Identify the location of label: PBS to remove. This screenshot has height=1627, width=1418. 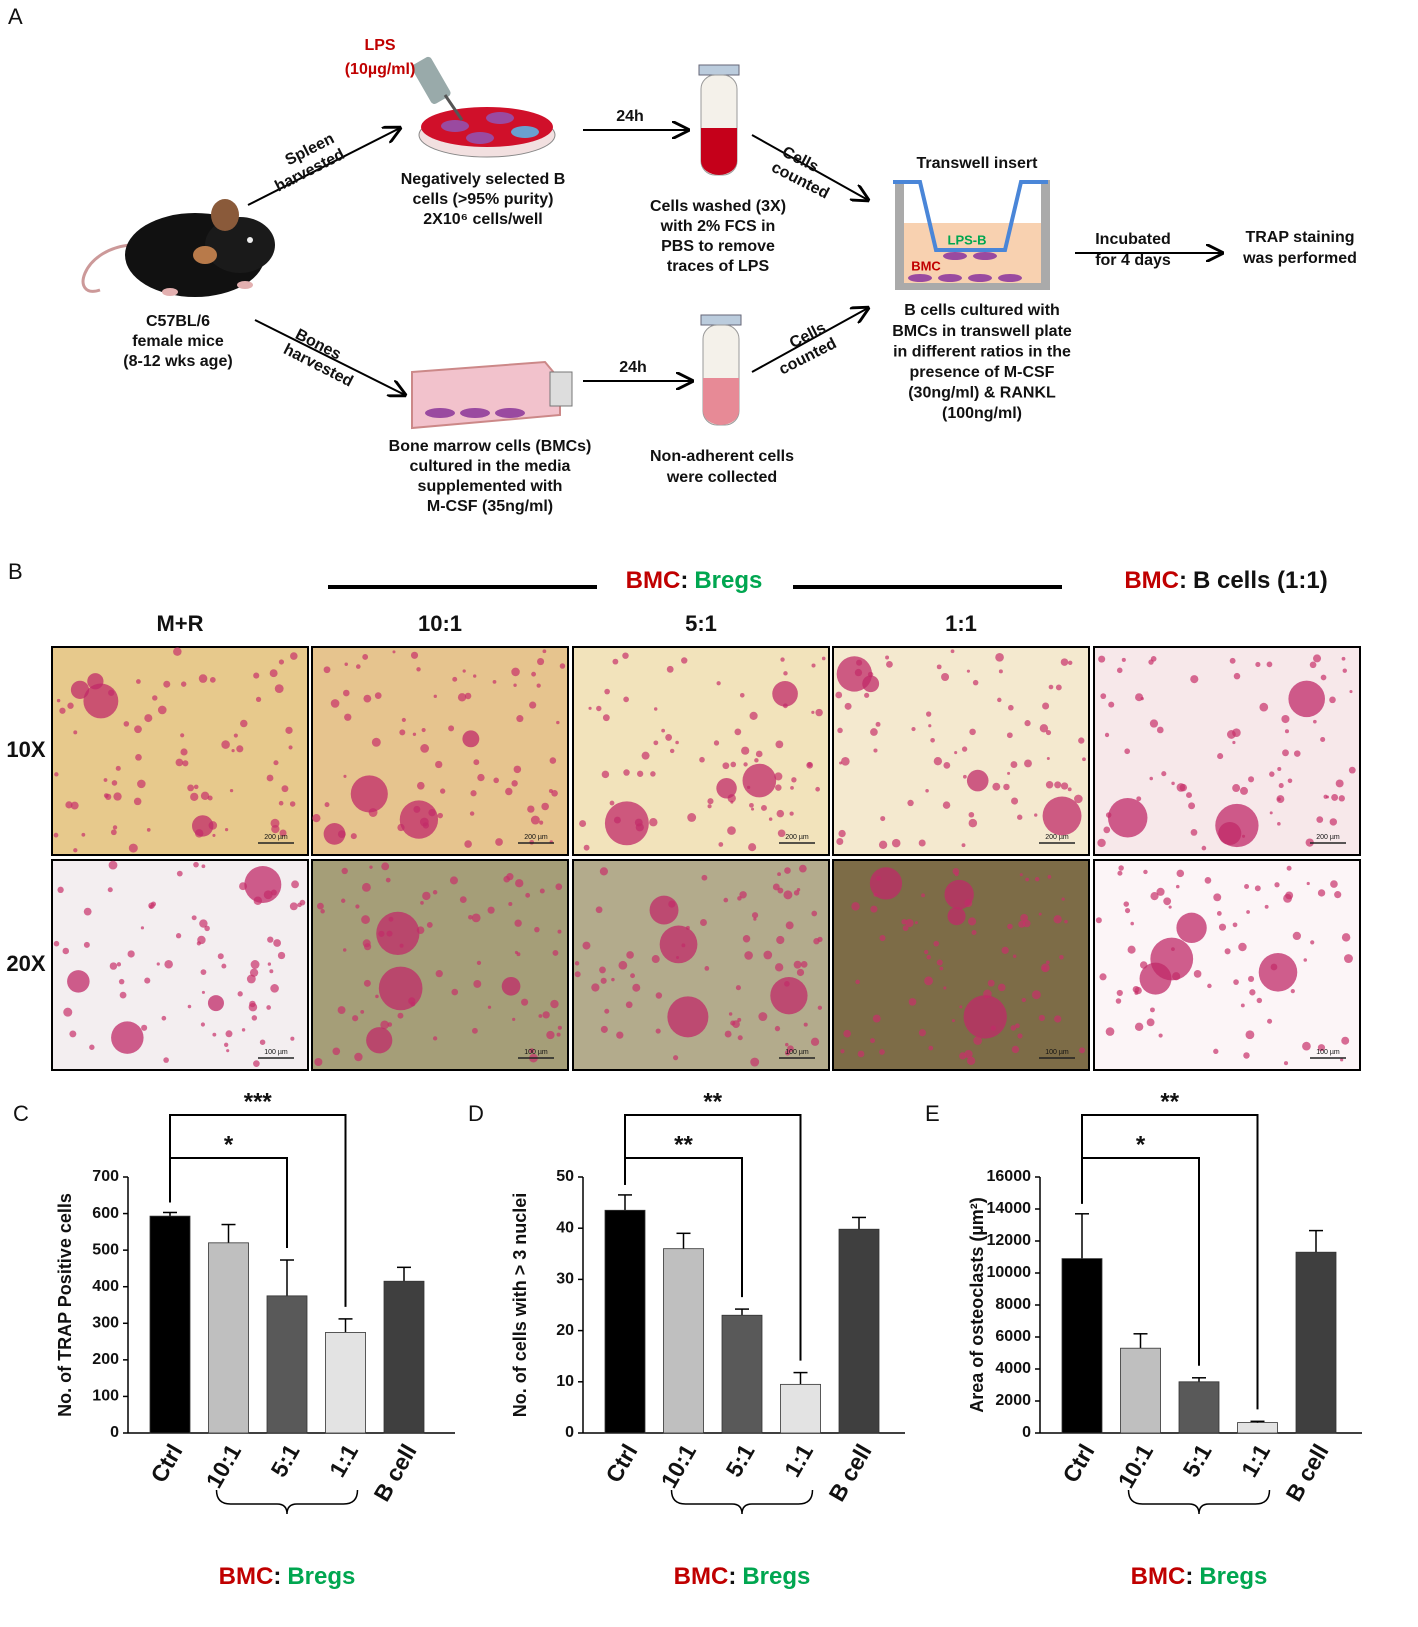
(718, 246).